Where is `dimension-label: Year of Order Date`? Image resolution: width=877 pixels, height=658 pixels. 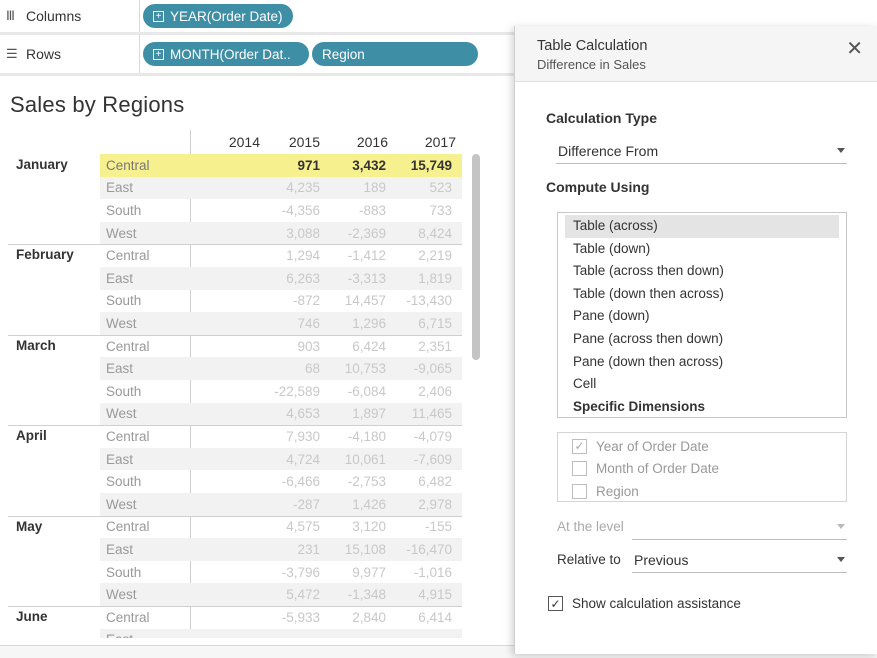 dimension-label: Year of Order Date is located at coordinates (652, 446).